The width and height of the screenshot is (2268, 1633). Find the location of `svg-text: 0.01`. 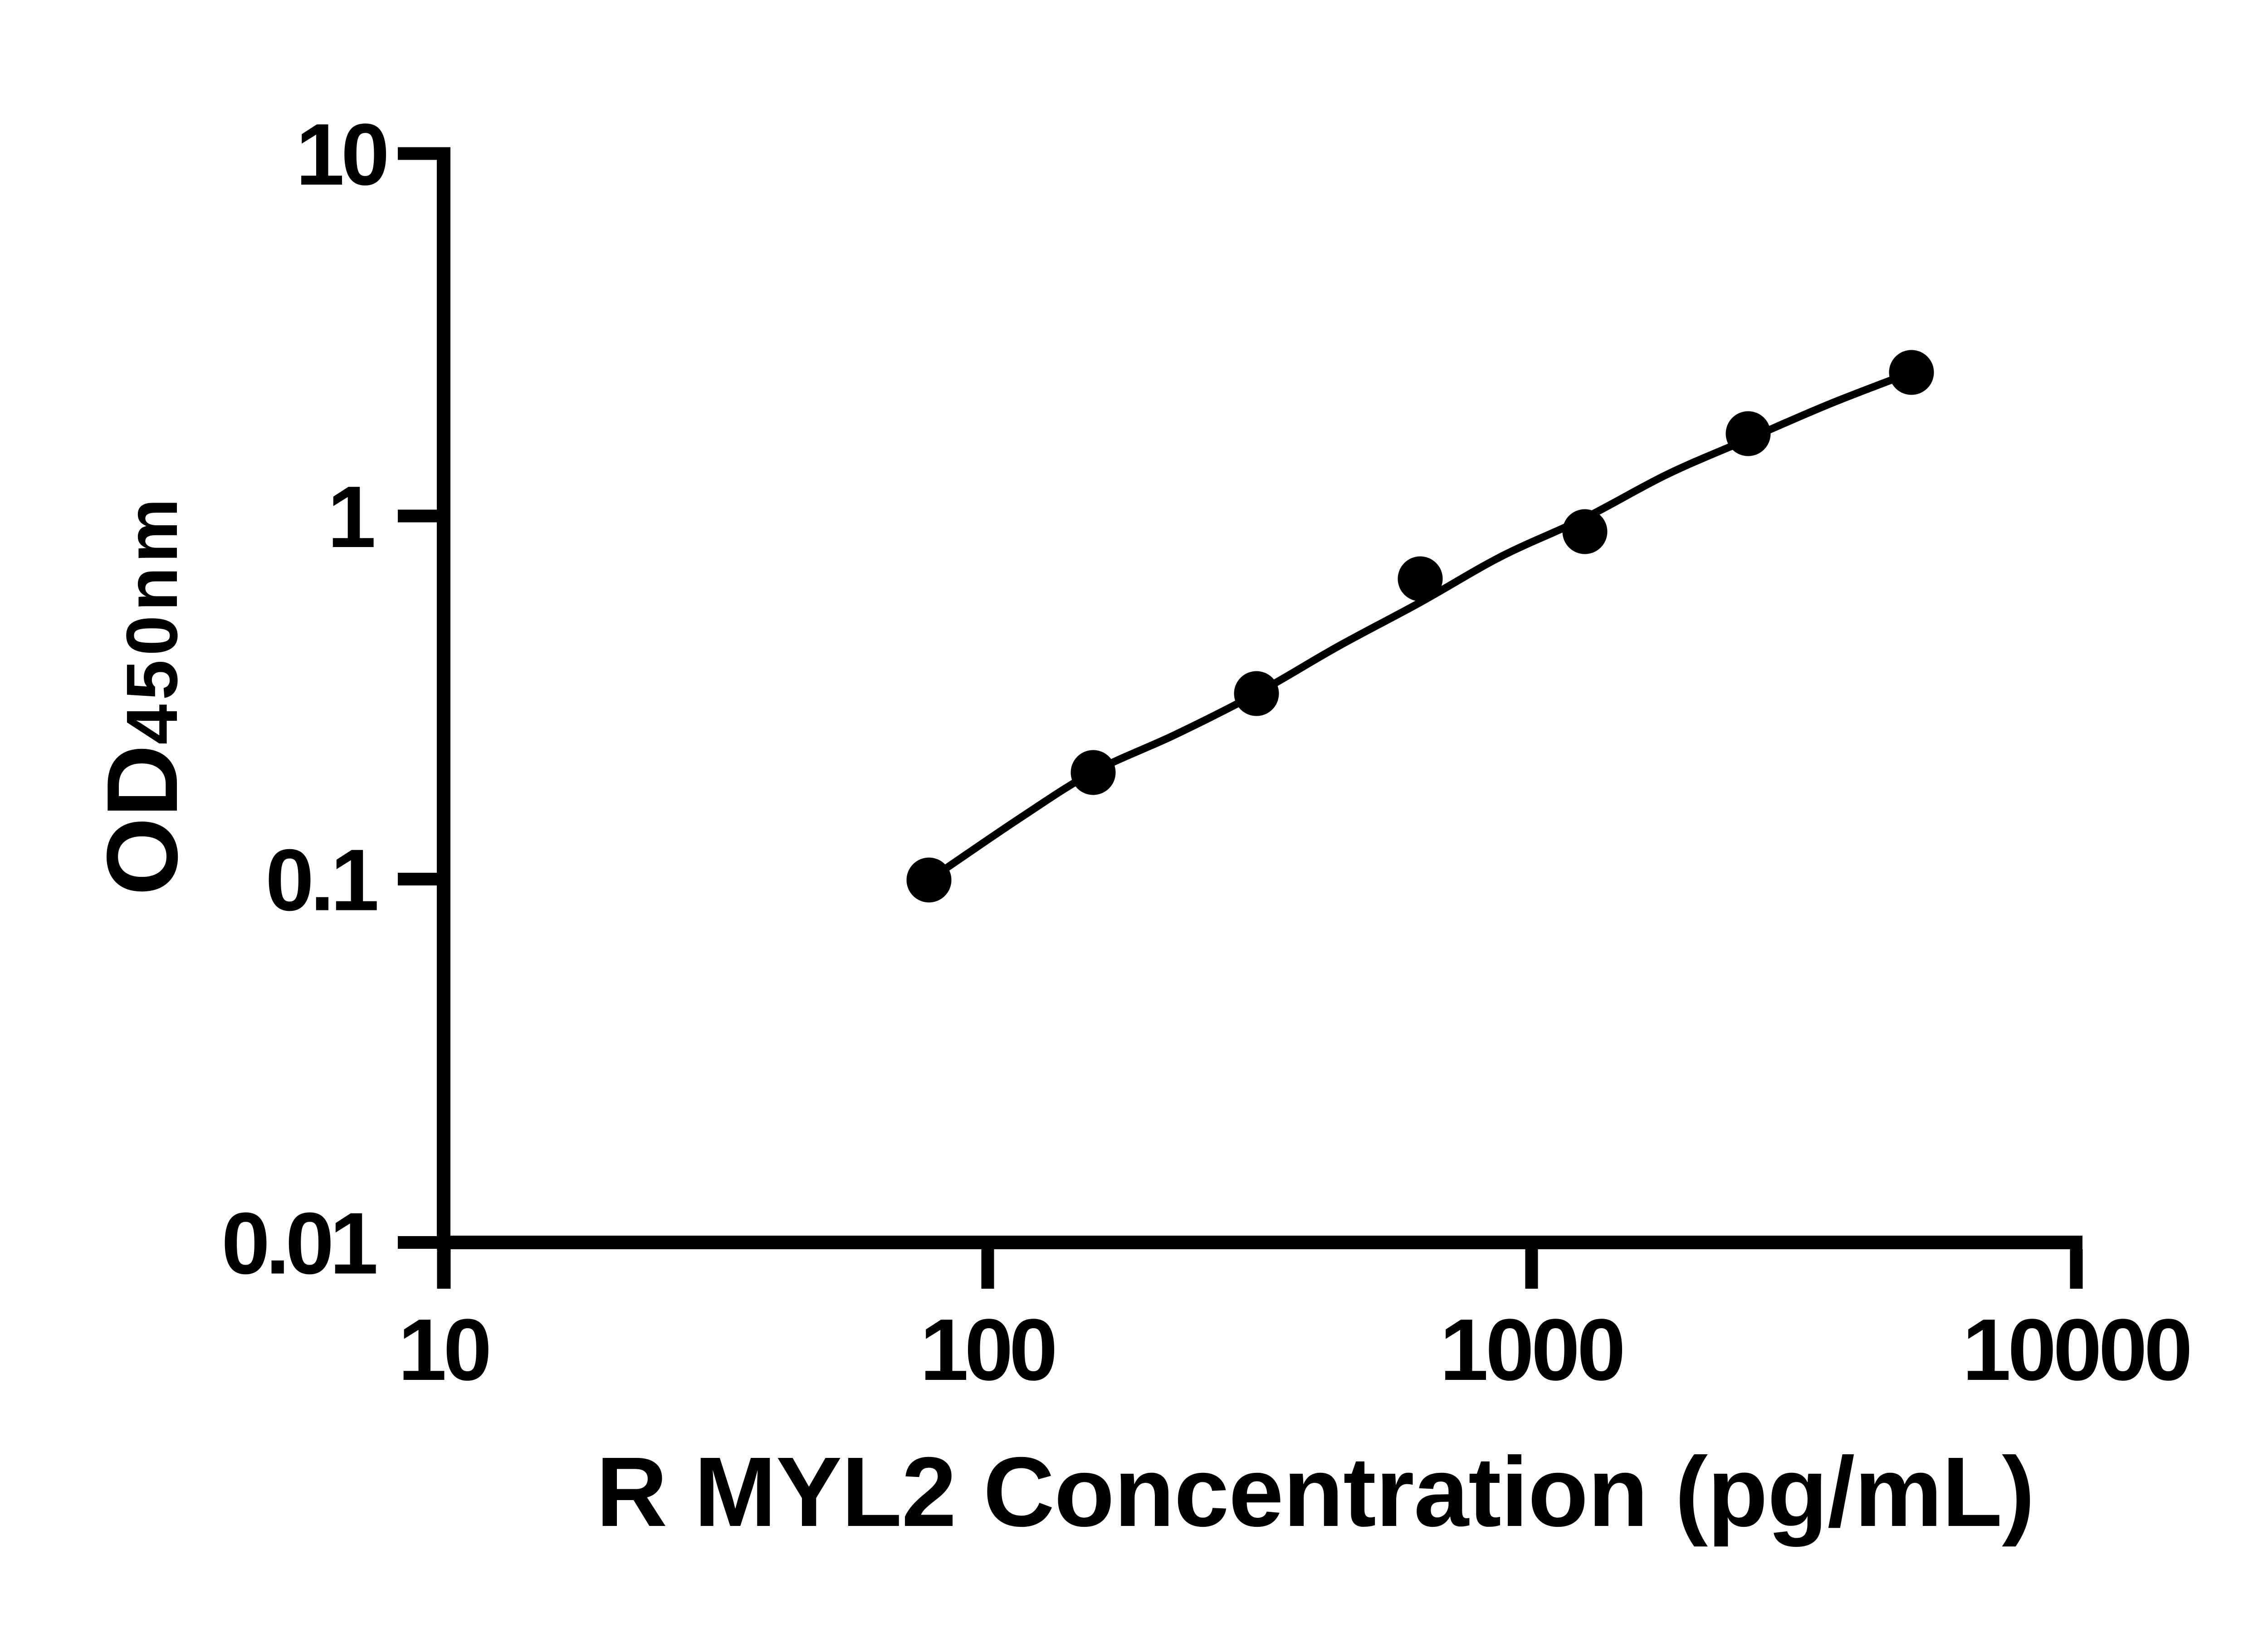

svg-text: 0.01 is located at coordinates (299, 1243).